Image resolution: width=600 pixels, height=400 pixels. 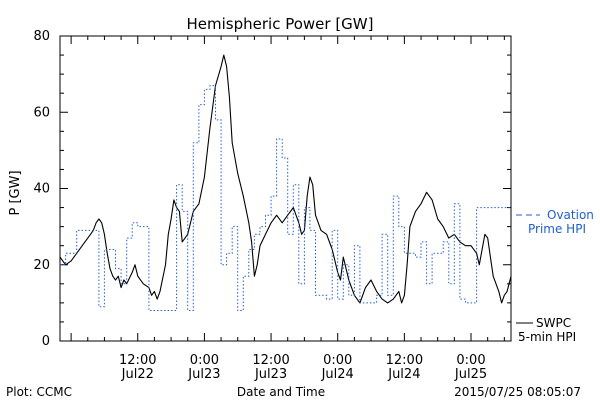 I want to click on y-tick-label: 0, so click(x=46, y=341).